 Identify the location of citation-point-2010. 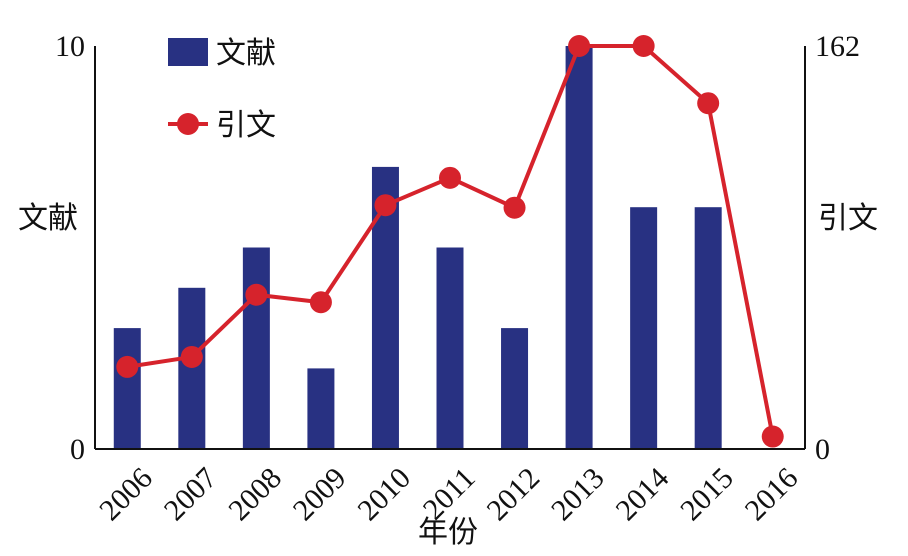
(385, 205).